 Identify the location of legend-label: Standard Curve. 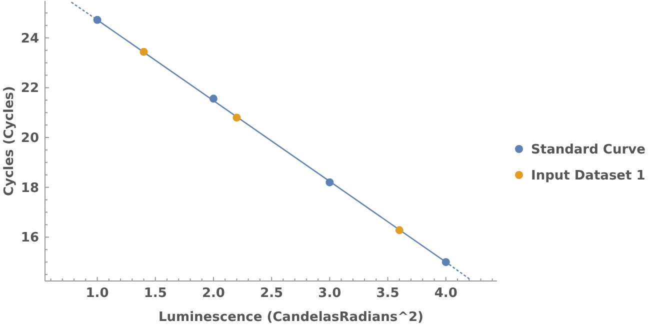
(588, 150).